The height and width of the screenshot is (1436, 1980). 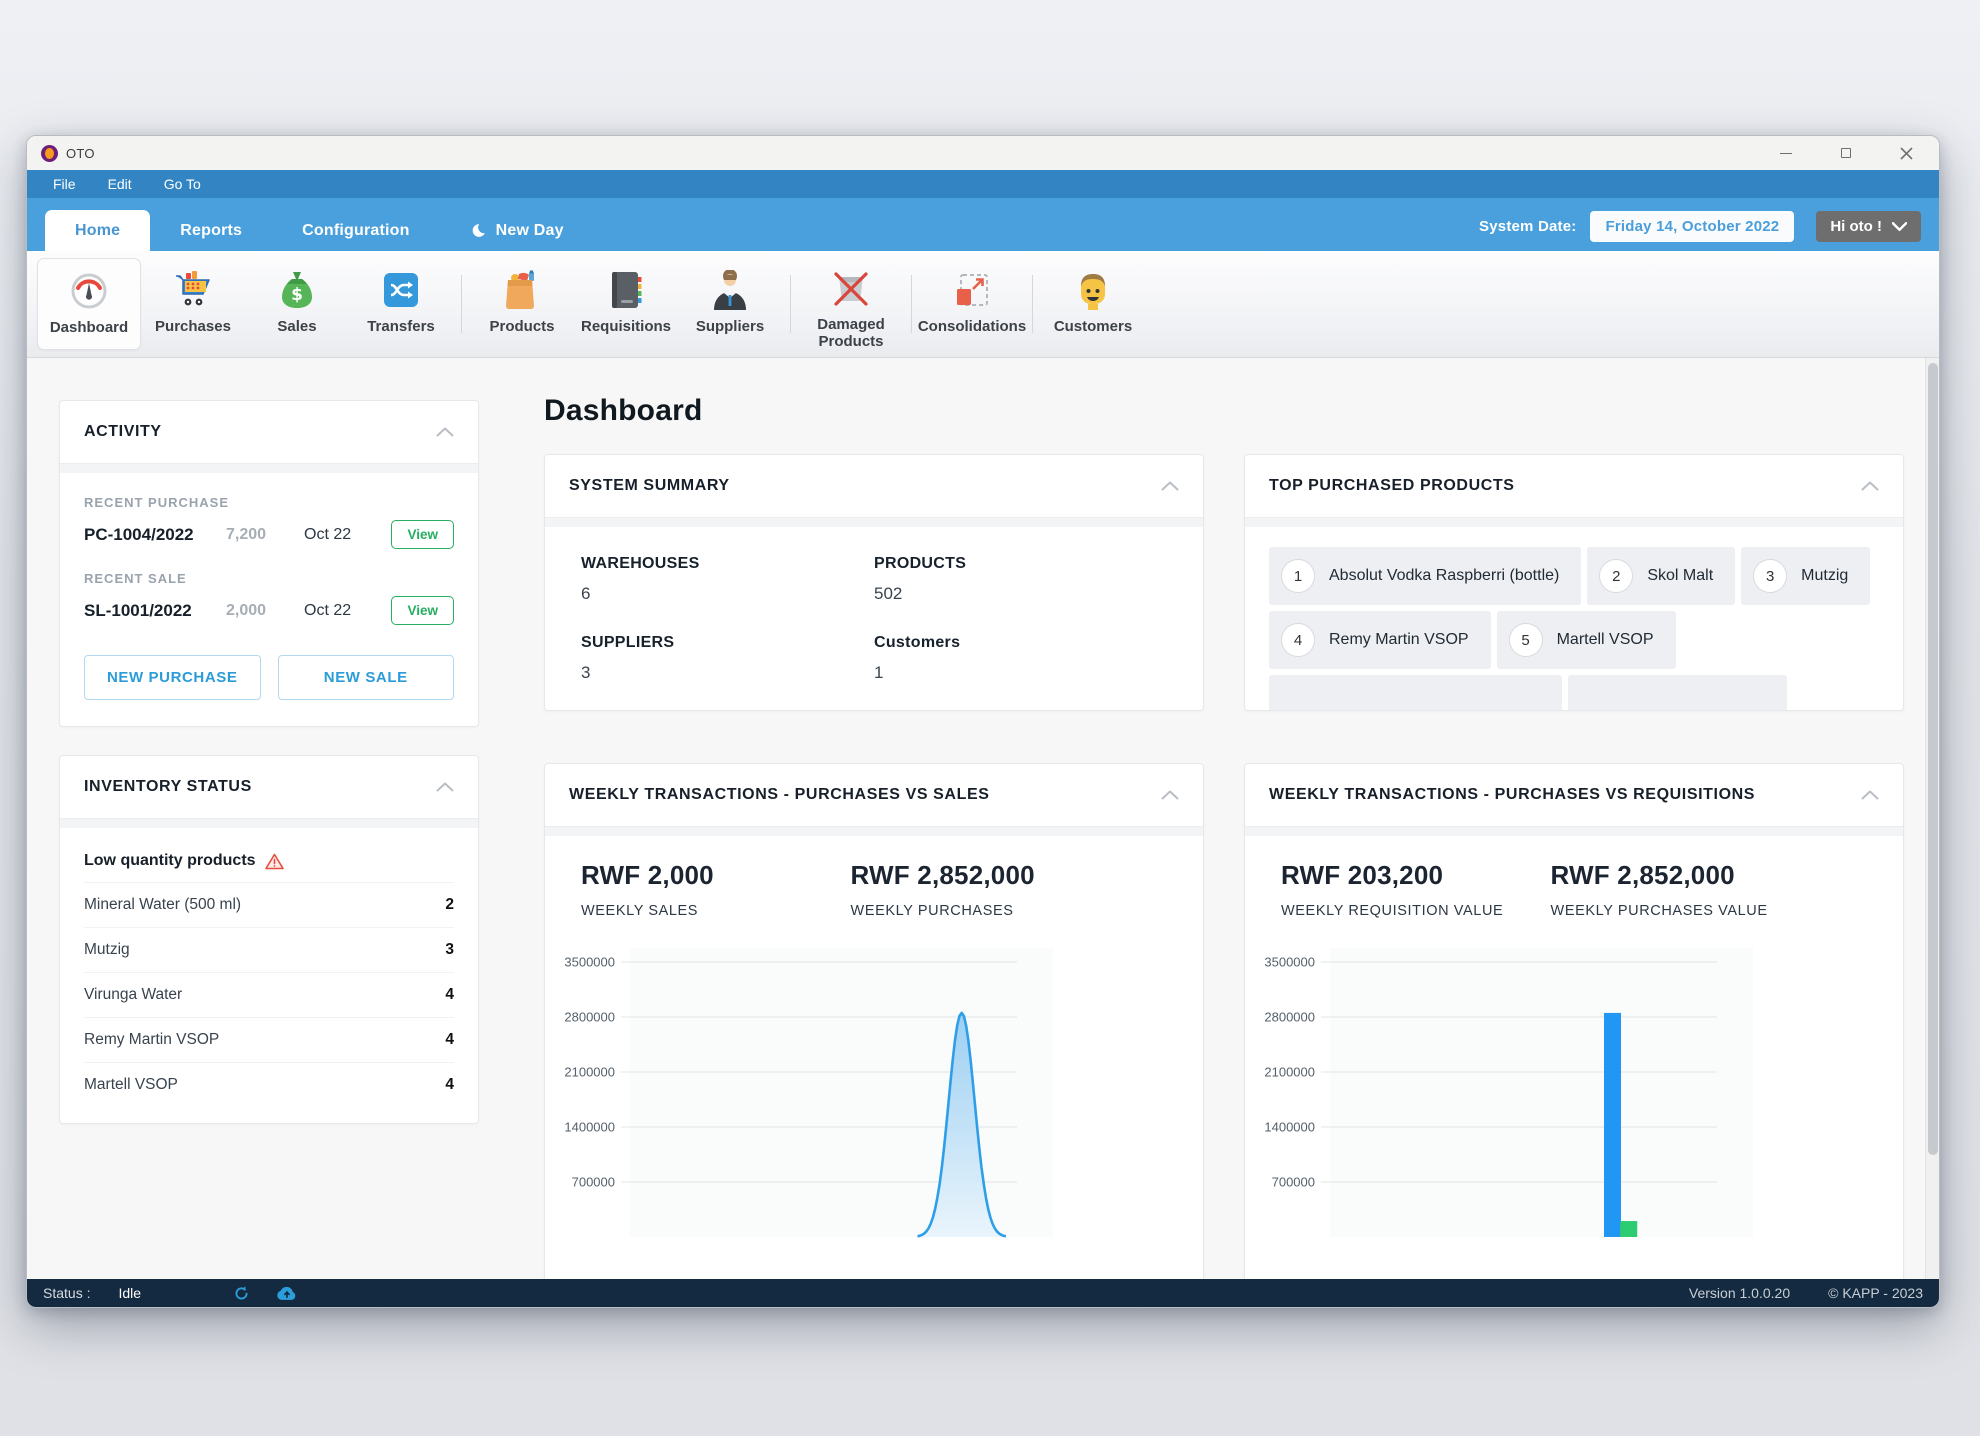 I want to click on top-product-chip: 4 Remy Martin VSOP, so click(x=1380, y=640).